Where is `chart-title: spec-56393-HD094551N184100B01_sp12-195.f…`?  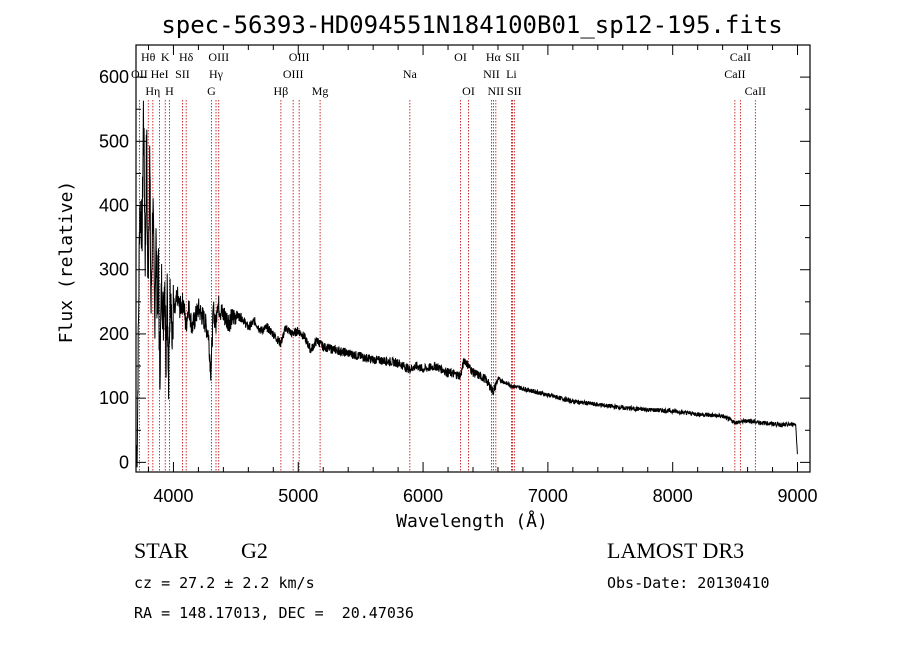 chart-title: spec-56393-HD094551N184100B01_sp12-195.f… is located at coordinates (471, 25).